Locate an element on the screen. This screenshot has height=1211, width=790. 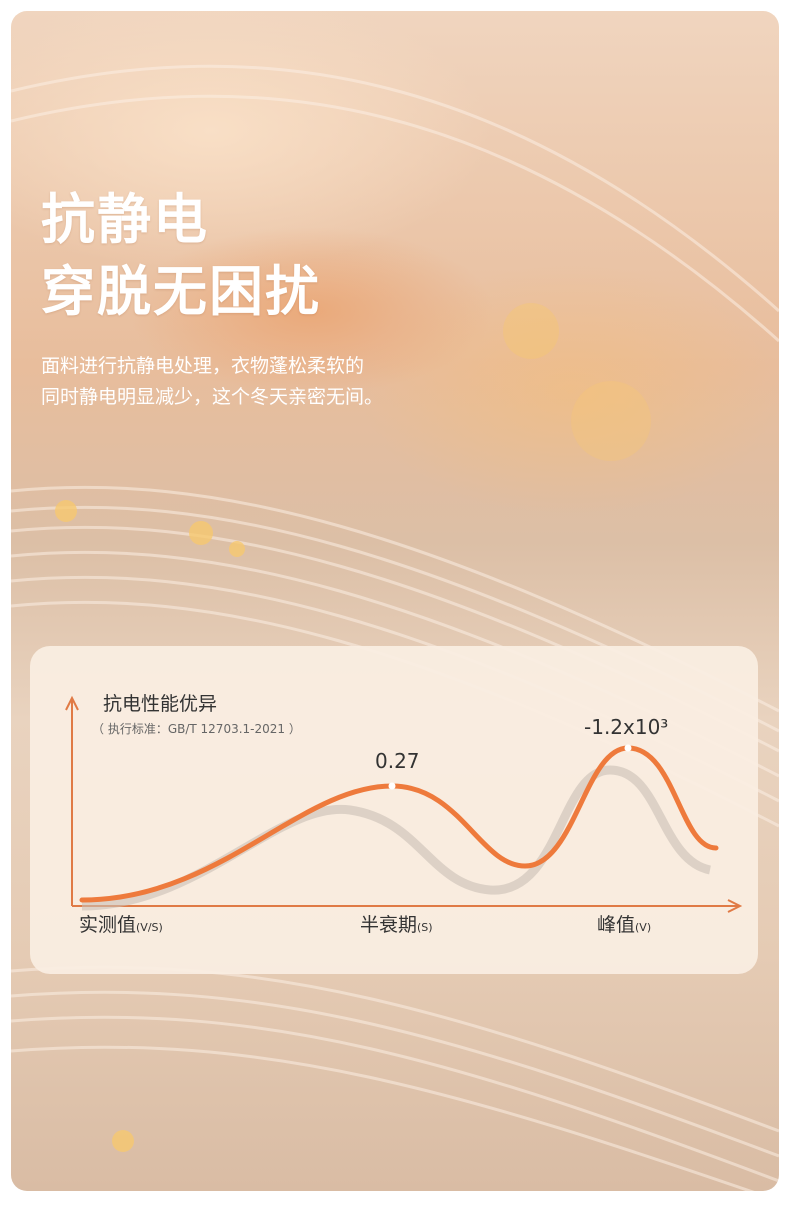
category-label: 实测值 is located at coordinates (108, 925).